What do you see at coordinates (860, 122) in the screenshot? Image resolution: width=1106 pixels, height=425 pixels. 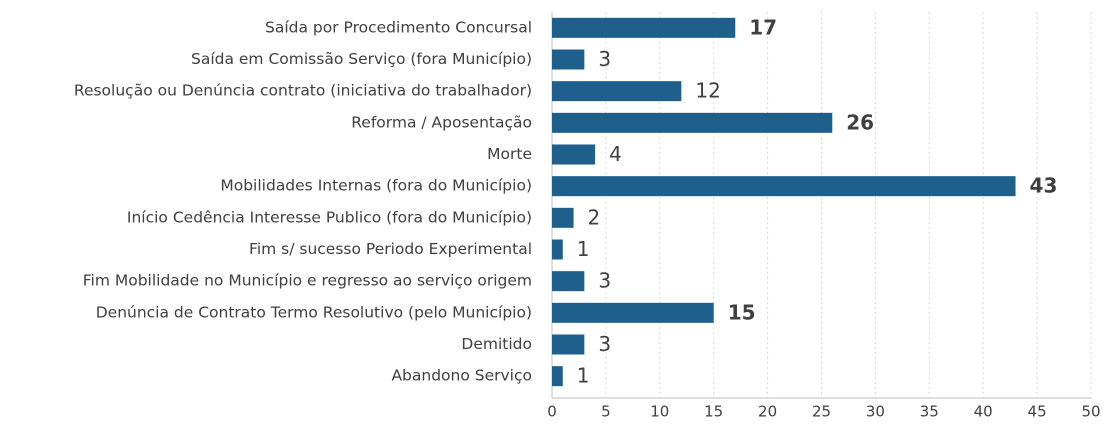 I see `value-label: 26` at bounding box center [860, 122].